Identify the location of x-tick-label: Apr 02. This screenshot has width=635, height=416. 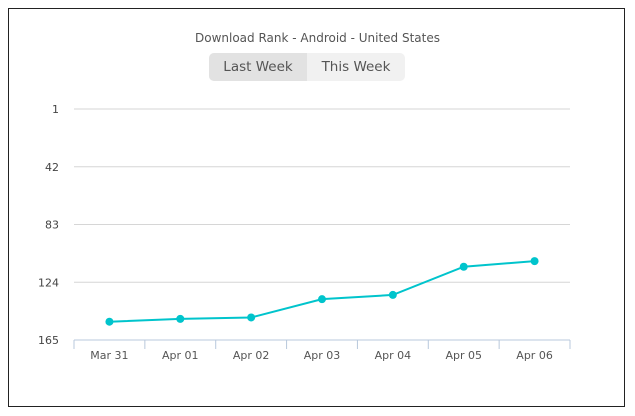
(251, 355).